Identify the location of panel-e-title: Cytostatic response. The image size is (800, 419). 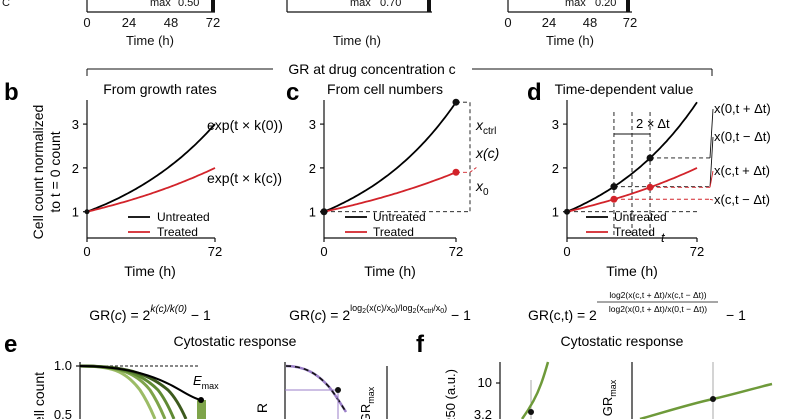
(235, 341).